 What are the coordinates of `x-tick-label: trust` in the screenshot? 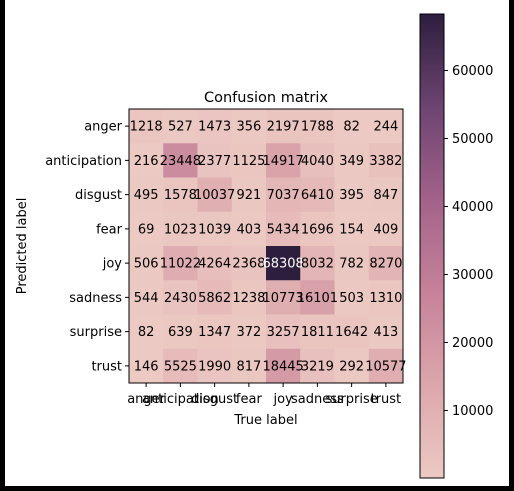 It's located at (386, 399).